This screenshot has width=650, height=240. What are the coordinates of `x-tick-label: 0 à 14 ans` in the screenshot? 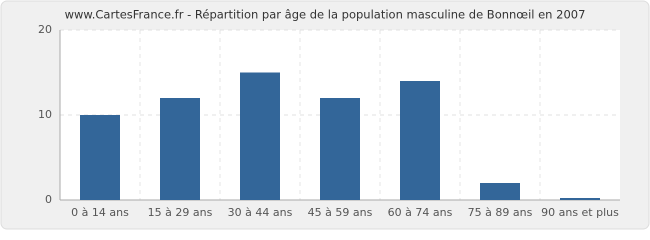 It's located at (100, 212).